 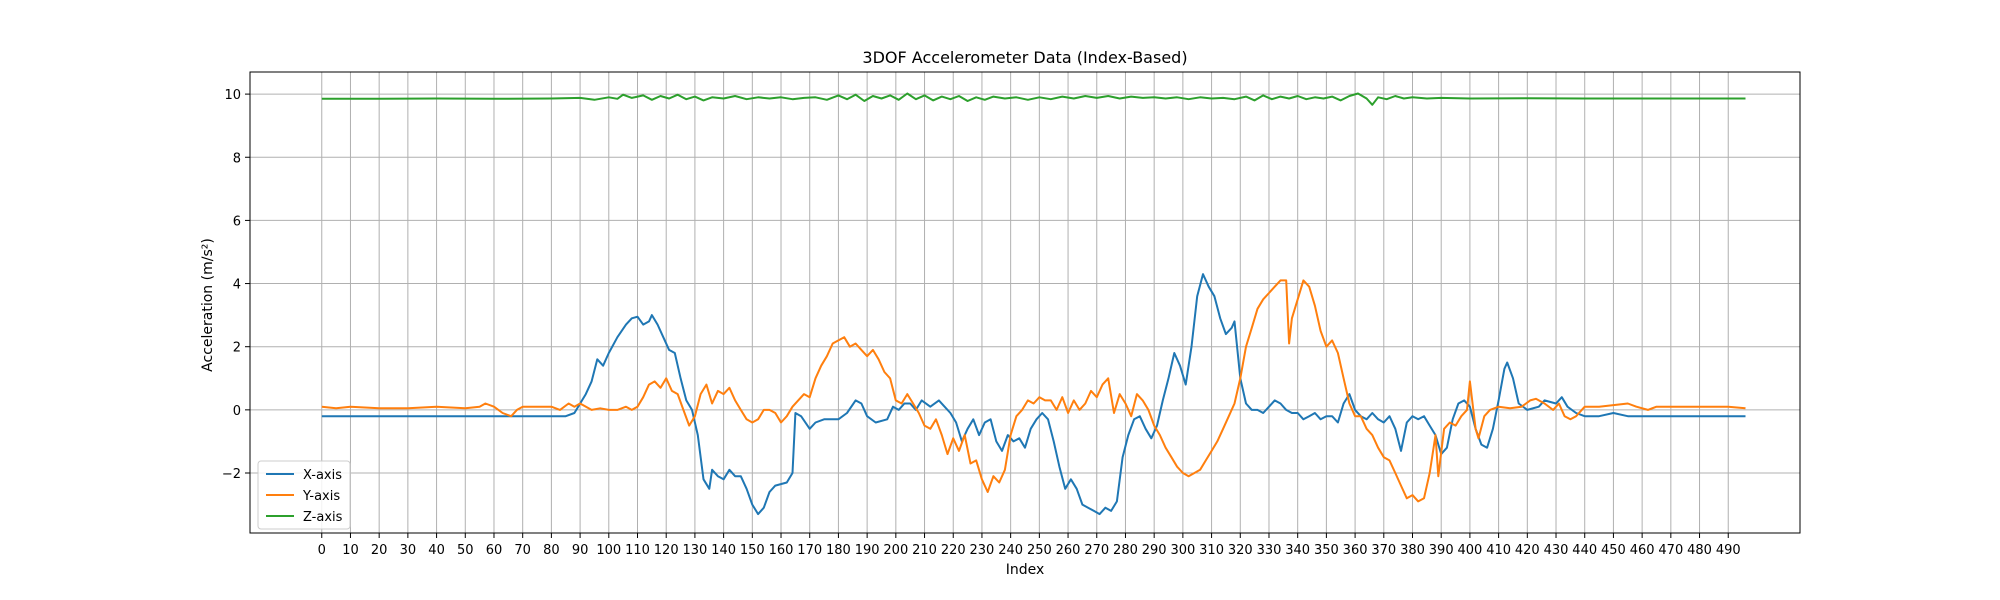 What do you see at coordinates (237, 158) in the screenshot?
I see `y-tick-label: 8` at bounding box center [237, 158].